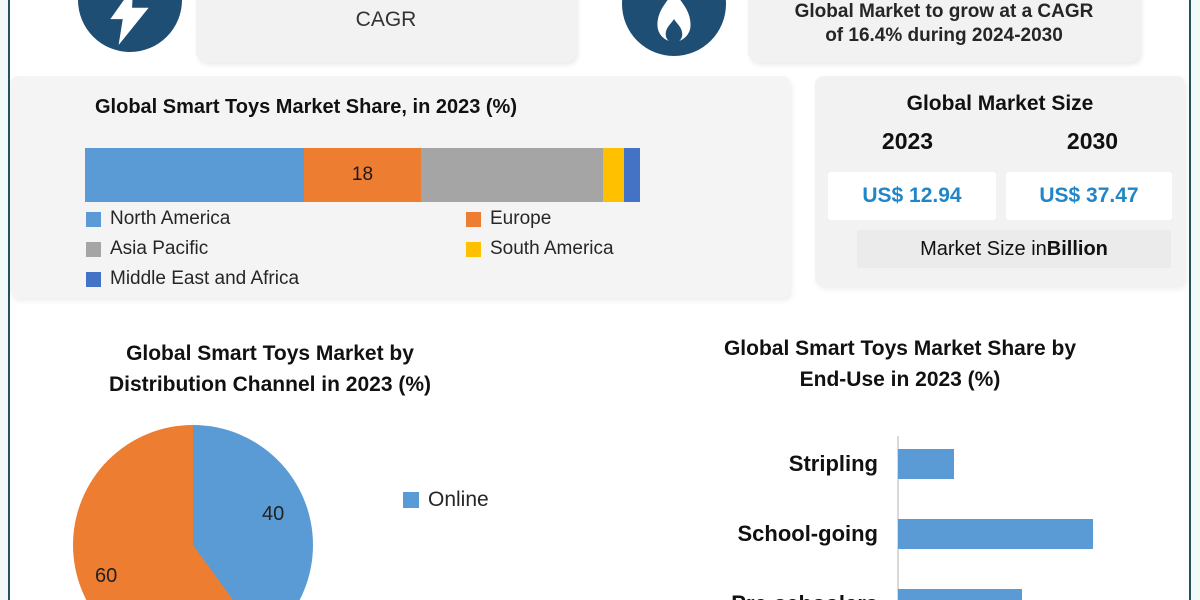 The height and width of the screenshot is (600, 1200). I want to click on cagr-card: CAGR, so click(386, 31).